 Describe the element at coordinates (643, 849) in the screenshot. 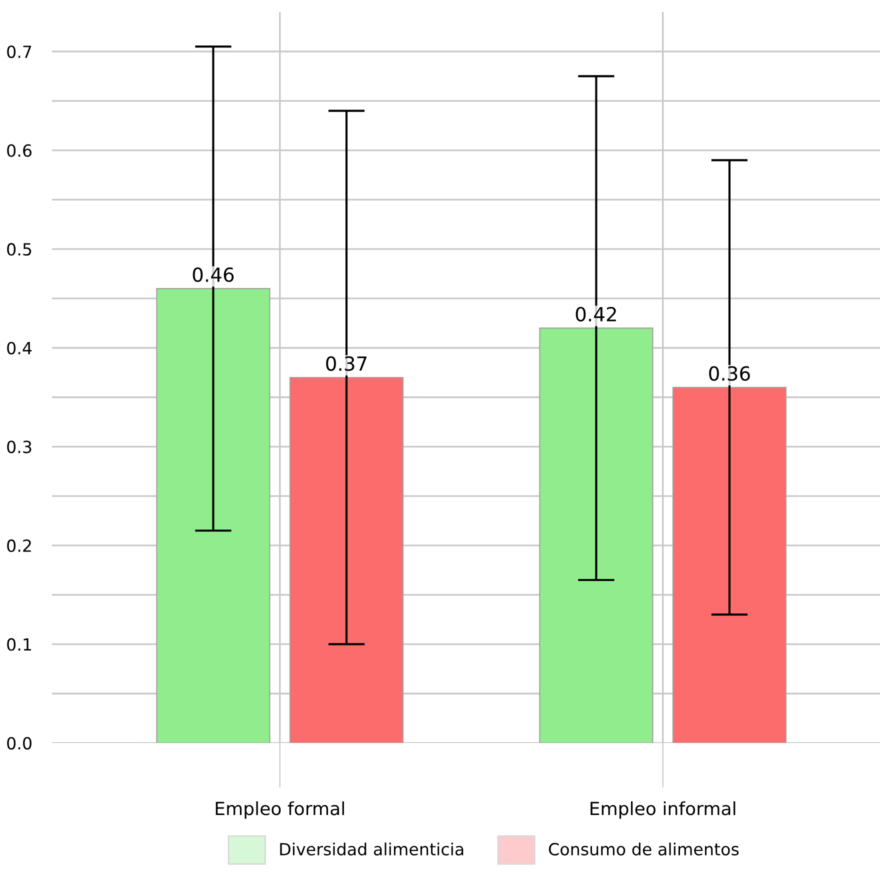

I see `legend-label: Consumo de alimentos` at that location.